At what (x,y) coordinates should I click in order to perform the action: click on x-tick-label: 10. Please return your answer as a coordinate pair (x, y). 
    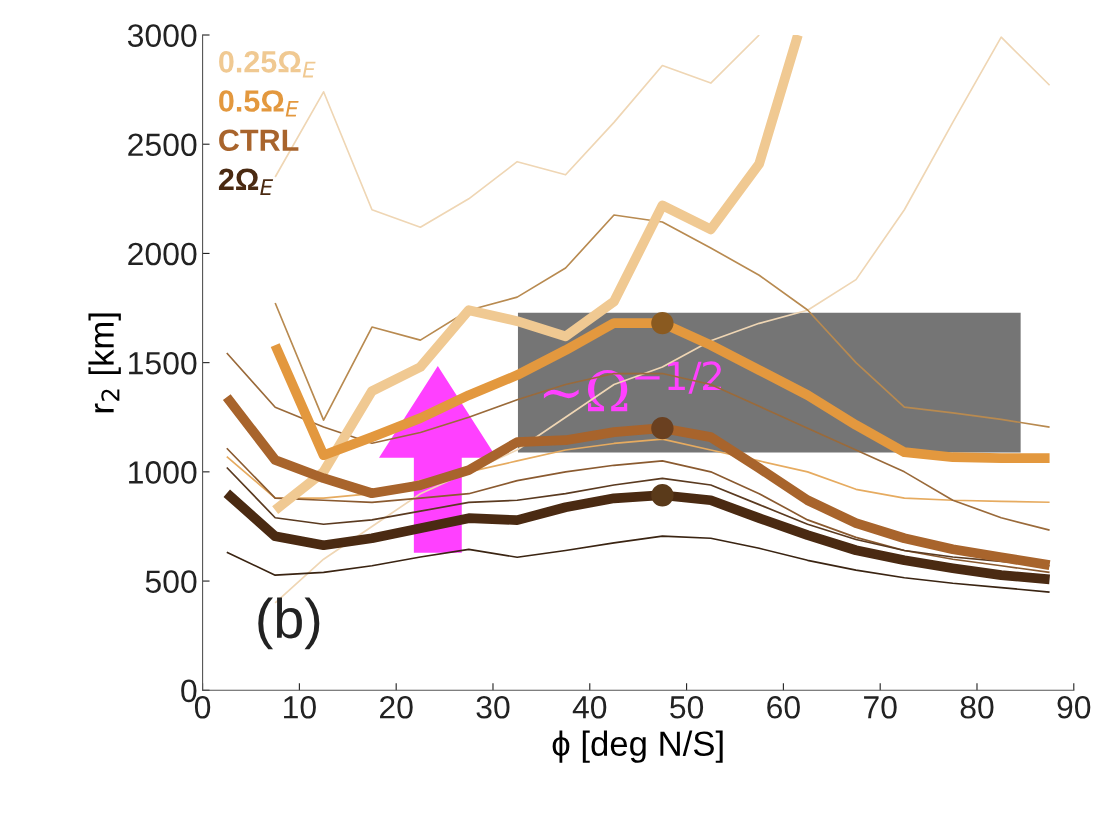
    Looking at the image, I should click on (300, 707).